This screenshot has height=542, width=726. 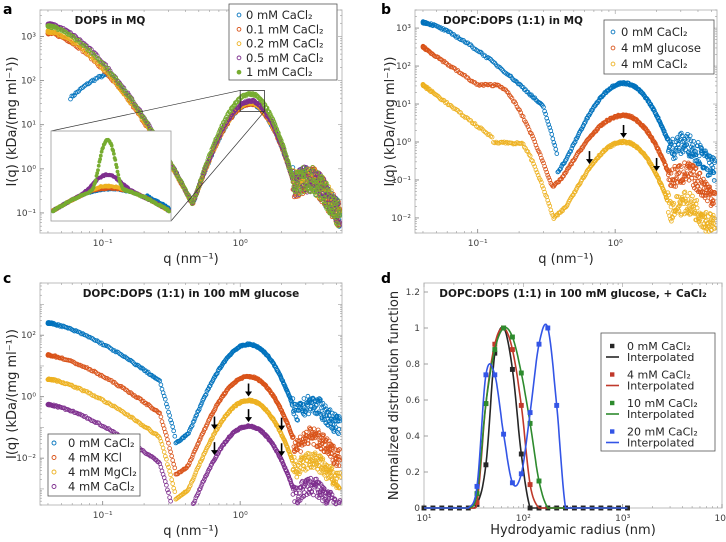 What do you see at coordinates (7, 279) in the screenshot?
I see `panel-label-c: c` at bounding box center [7, 279].